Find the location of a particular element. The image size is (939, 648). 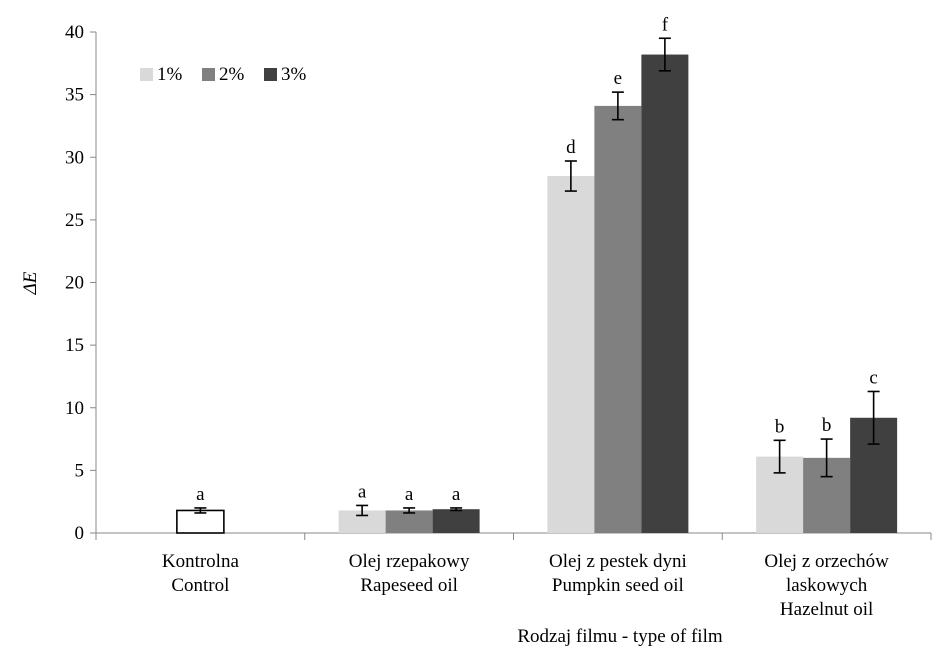

category-label: Pumpkin seed oil is located at coordinates (618, 585).